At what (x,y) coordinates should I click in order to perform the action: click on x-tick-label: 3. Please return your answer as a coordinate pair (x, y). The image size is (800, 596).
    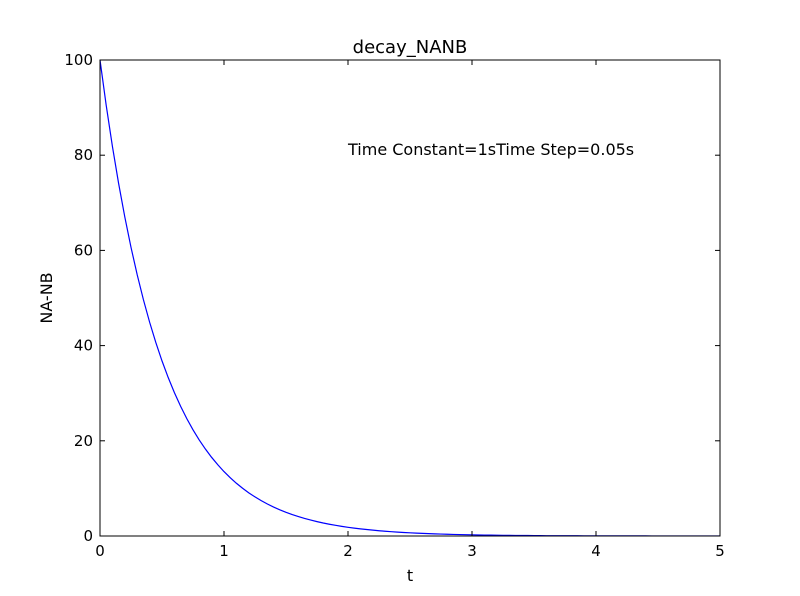
    Looking at the image, I should click on (472, 551).